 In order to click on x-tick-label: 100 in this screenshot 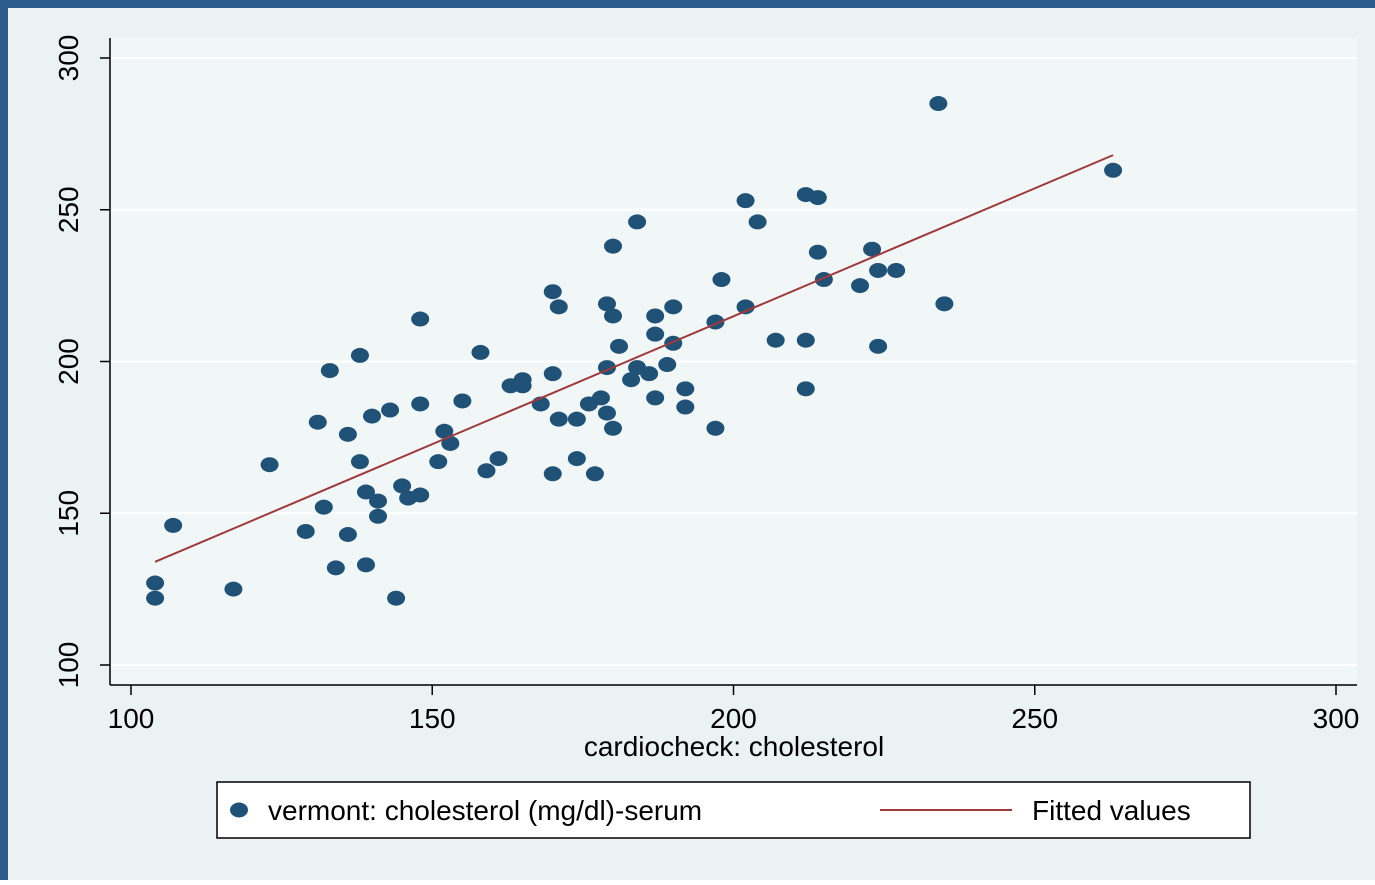, I will do `click(131, 718)`.